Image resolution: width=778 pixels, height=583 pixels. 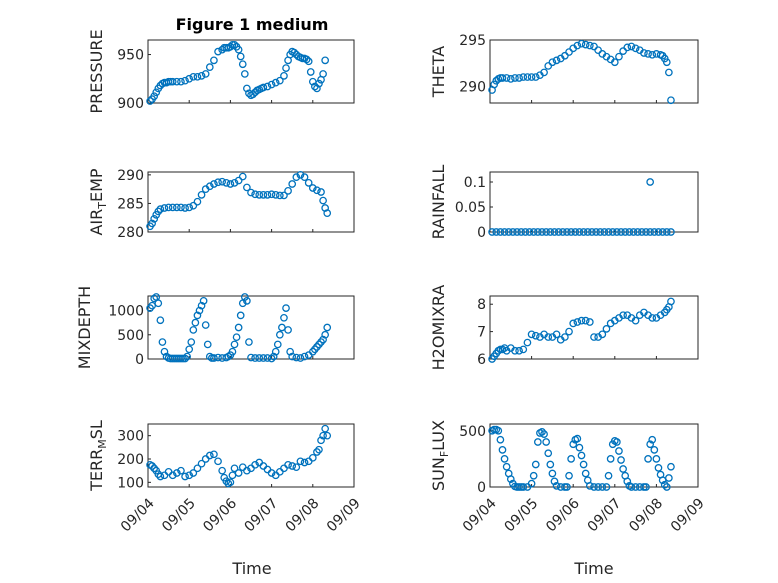 I want to click on x-axis-label-right: Time, so click(x=593, y=568).